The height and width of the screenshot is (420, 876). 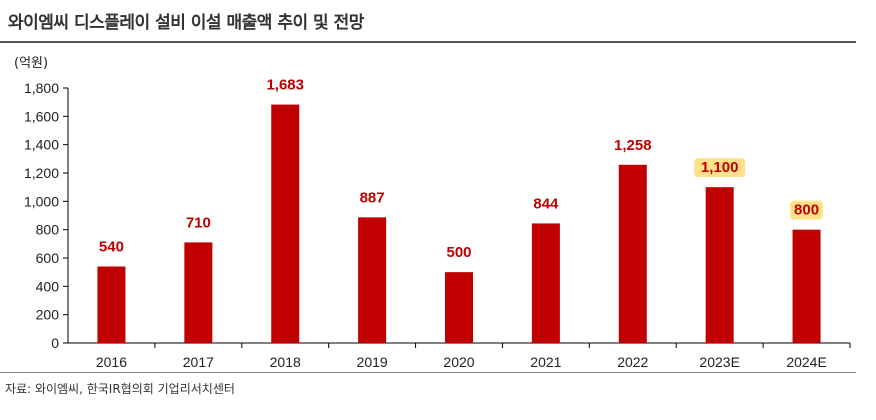 What do you see at coordinates (633, 145) in the screenshot?
I see `bar-value-label: 1,258` at bounding box center [633, 145].